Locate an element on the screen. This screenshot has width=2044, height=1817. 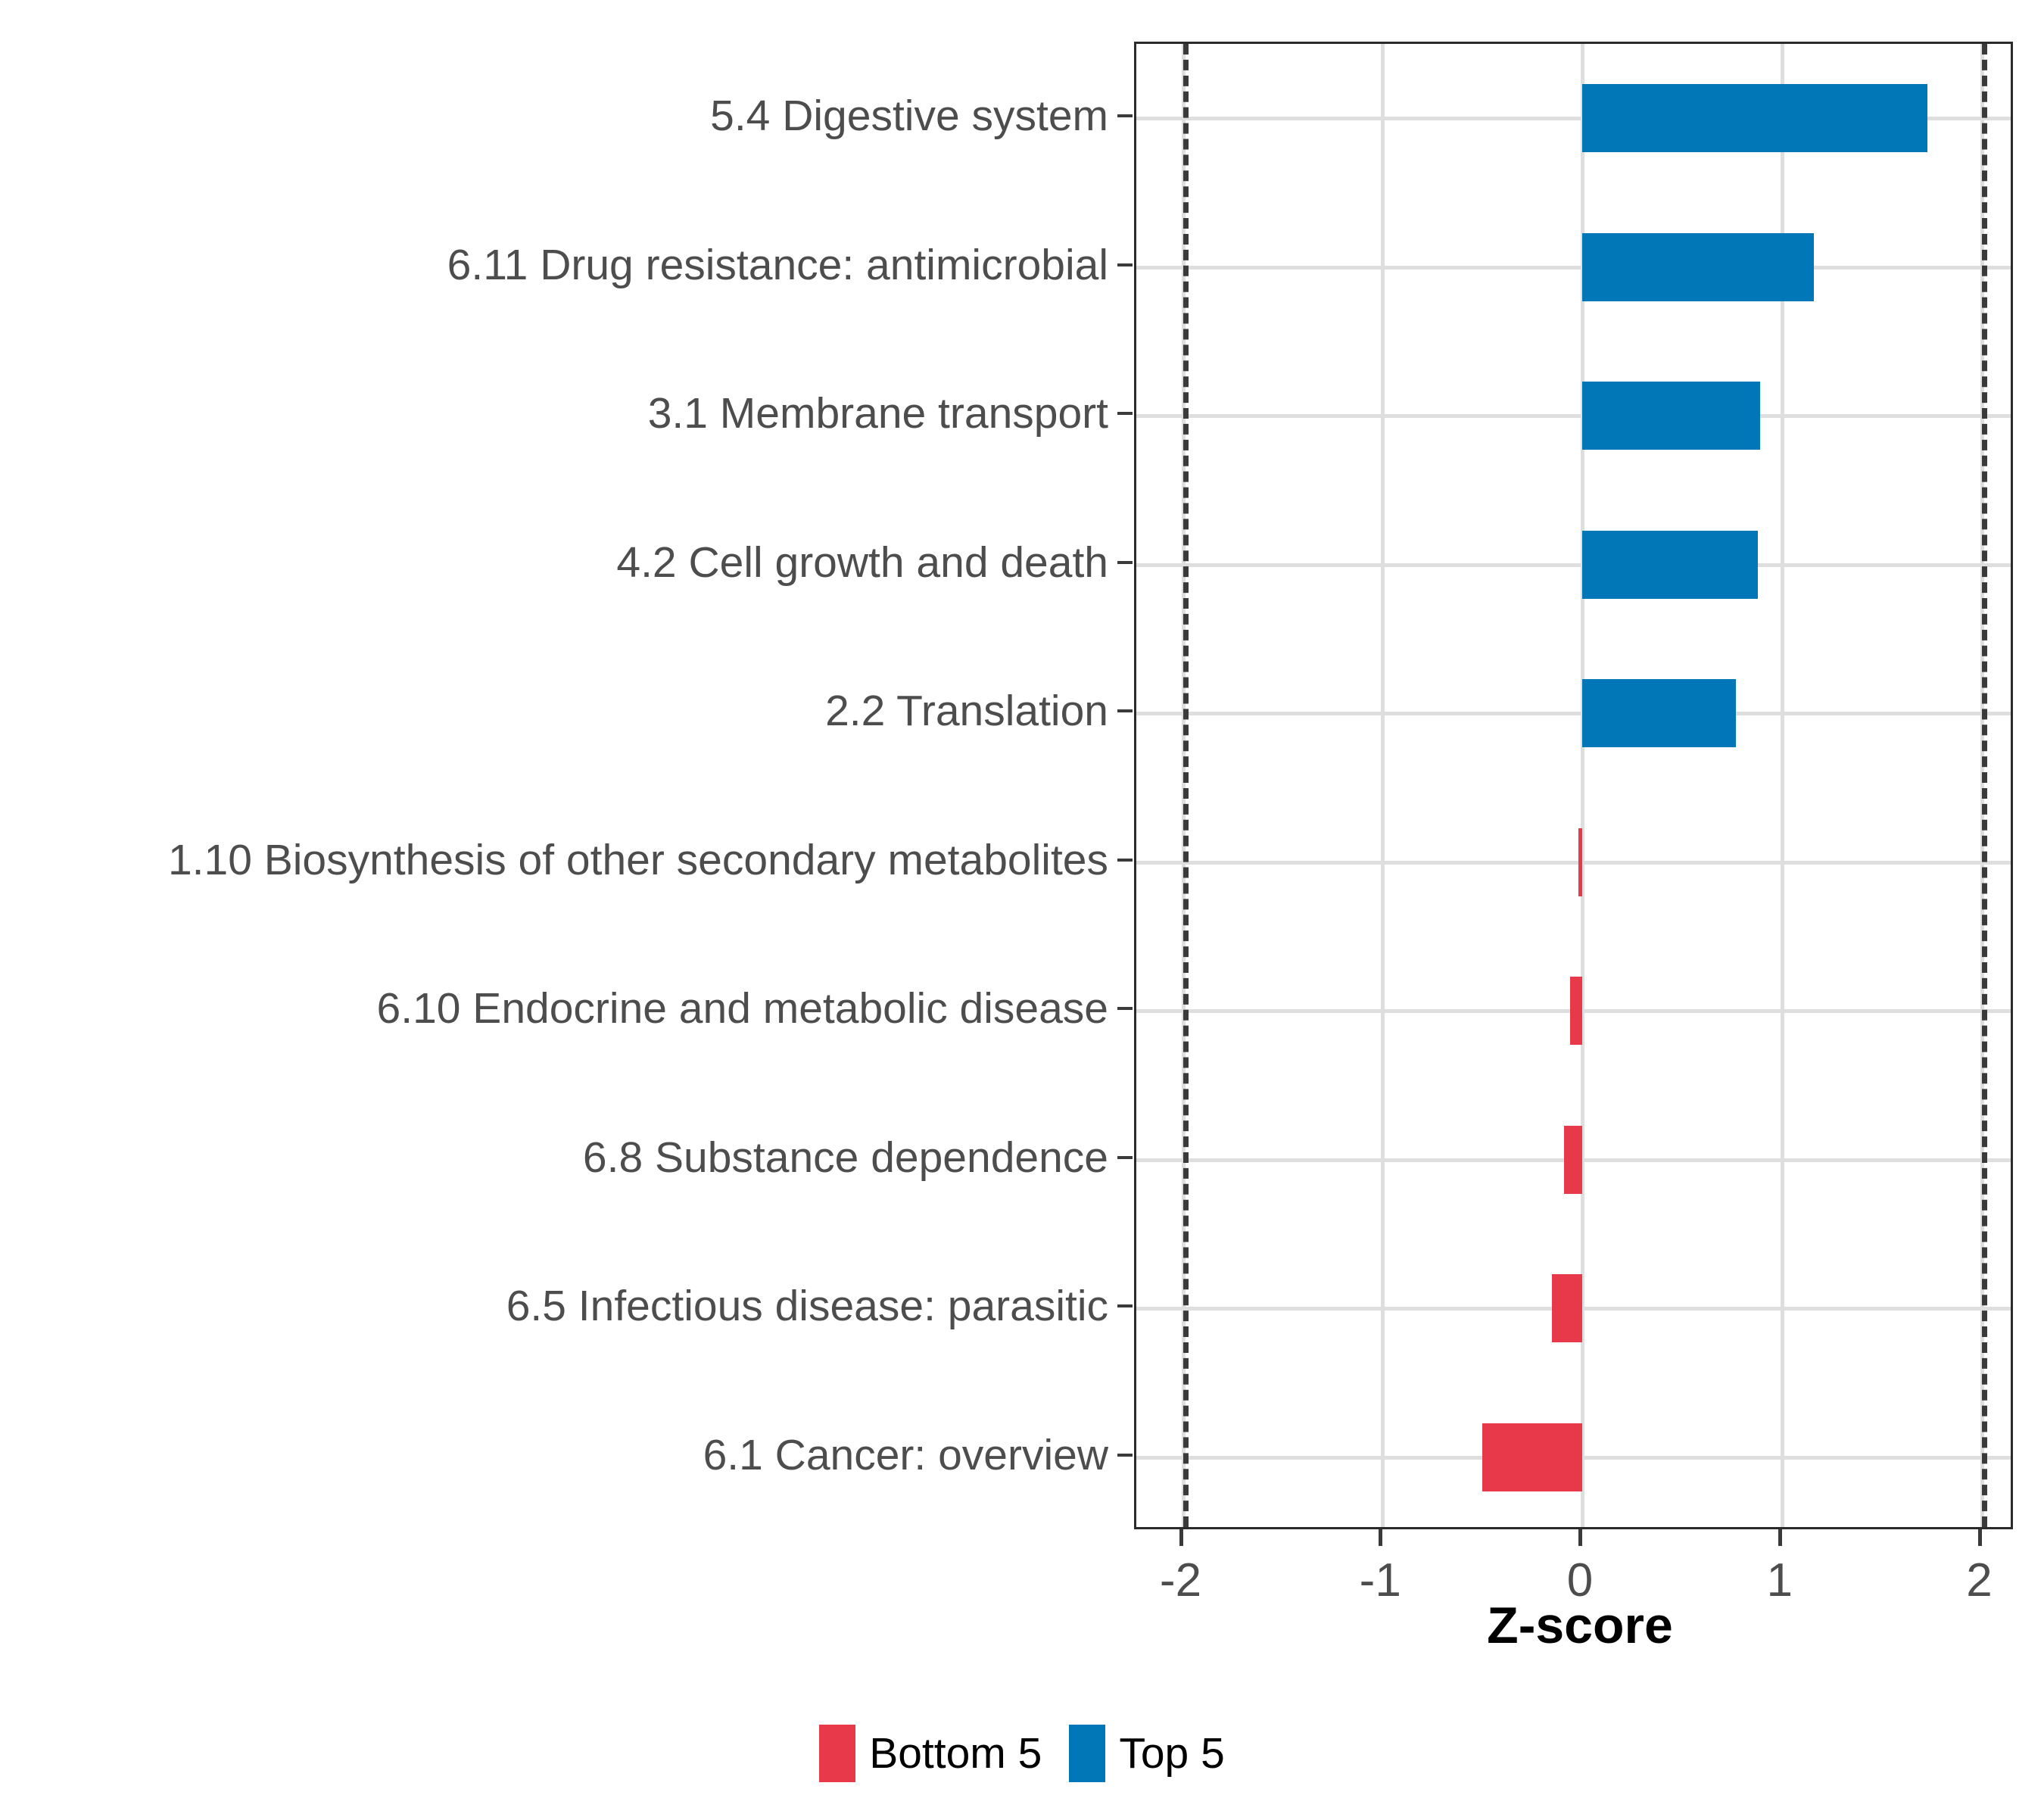
chart-legend: Bottom 5 Top 5 is located at coordinates (1022, 1753).